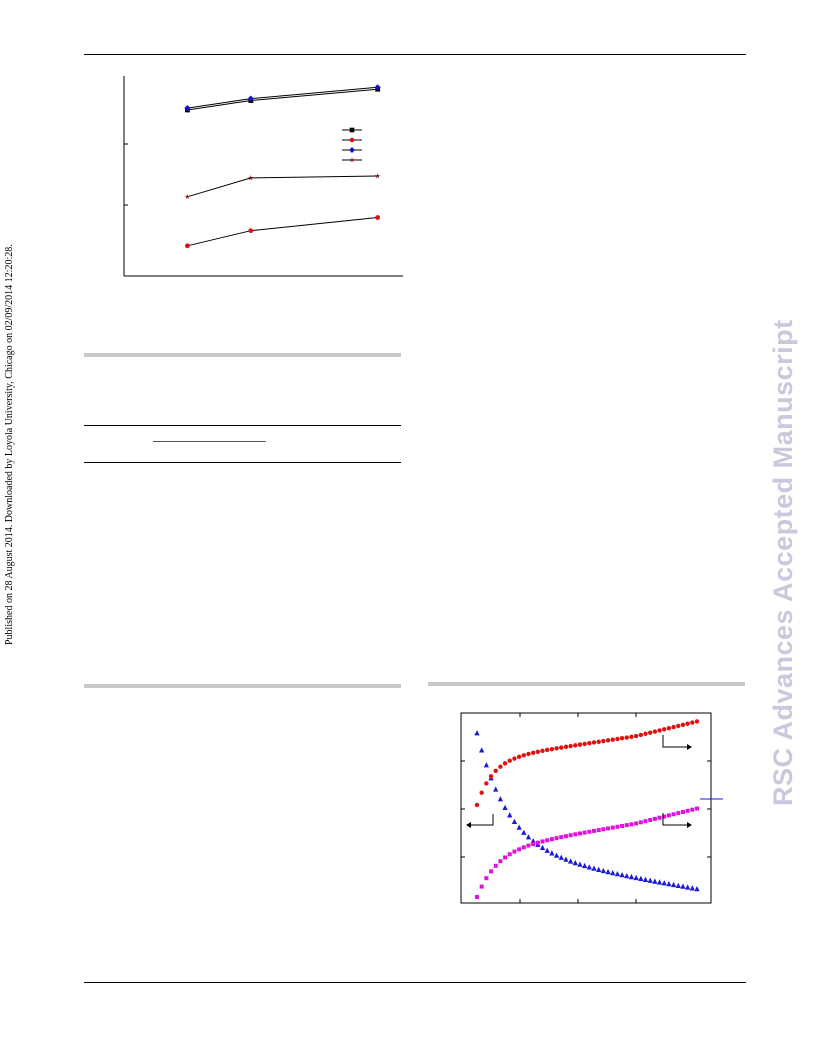 The image size is (816, 1056). I want to click on arrow-left-head, so click(468, 825).